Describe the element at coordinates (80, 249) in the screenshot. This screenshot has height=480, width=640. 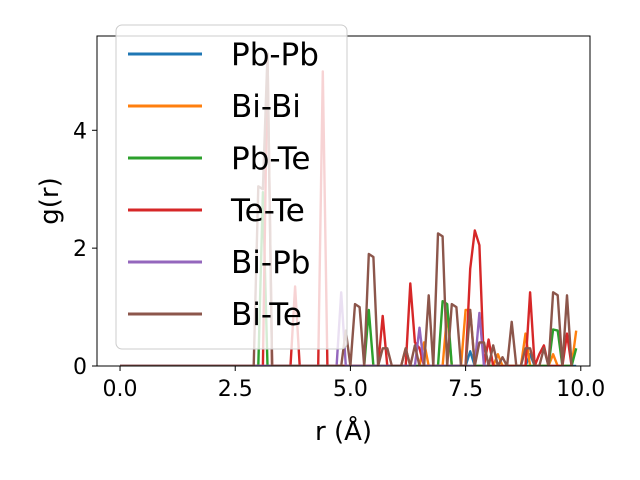
I see `y-tick-label: 2` at that location.